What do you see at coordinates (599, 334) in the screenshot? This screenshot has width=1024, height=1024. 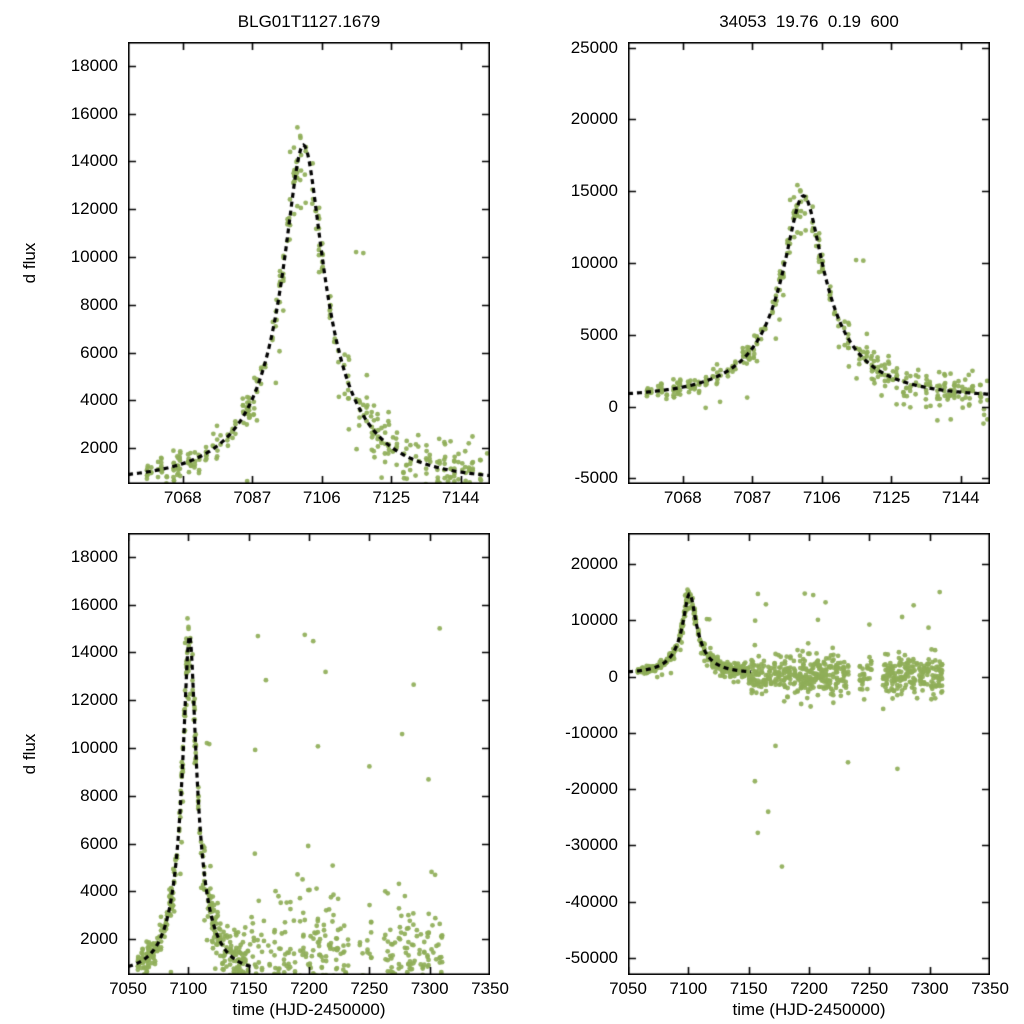 I see `y-tick-label: 5000` at bounding box center [599, 334].